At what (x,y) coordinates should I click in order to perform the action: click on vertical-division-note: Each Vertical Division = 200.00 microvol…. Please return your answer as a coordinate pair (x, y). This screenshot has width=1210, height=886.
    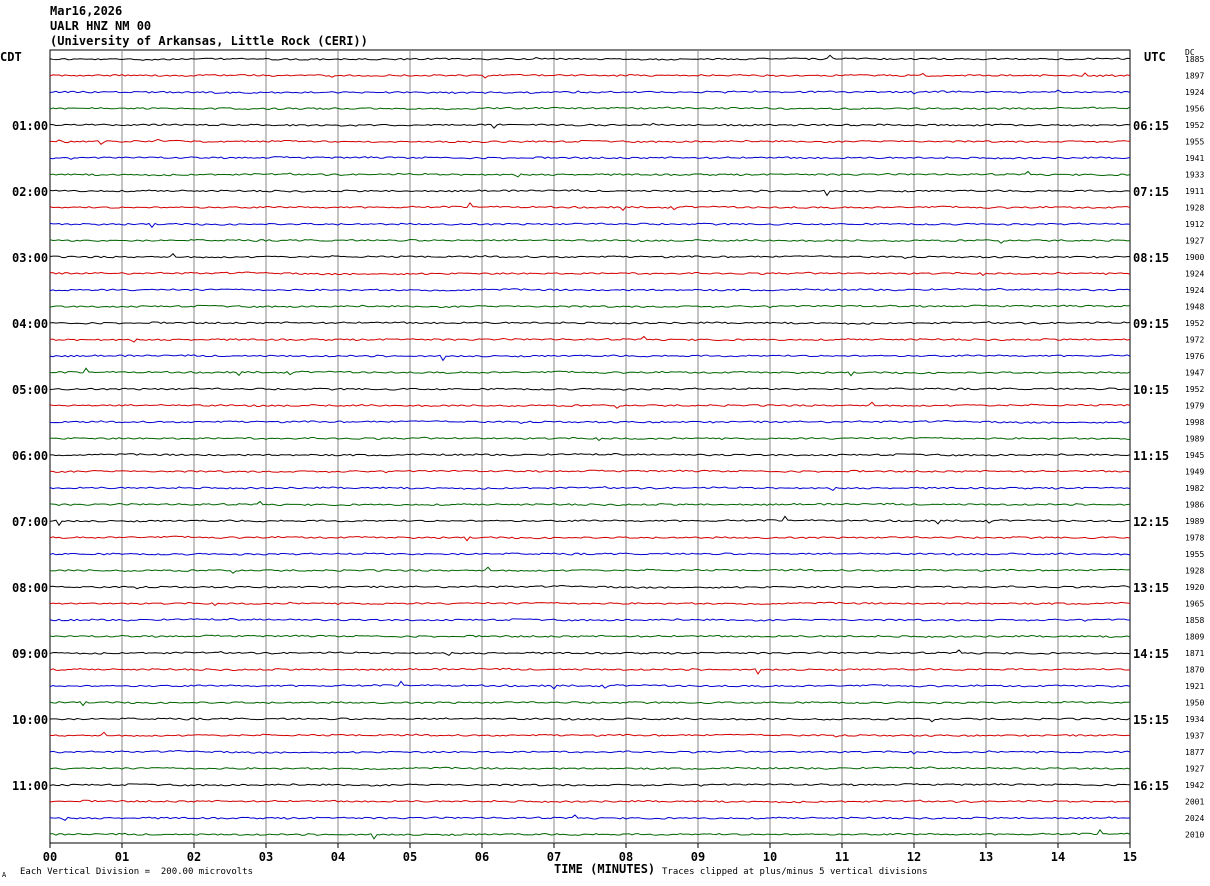
    Looking at the image, I should click on (136, 872).